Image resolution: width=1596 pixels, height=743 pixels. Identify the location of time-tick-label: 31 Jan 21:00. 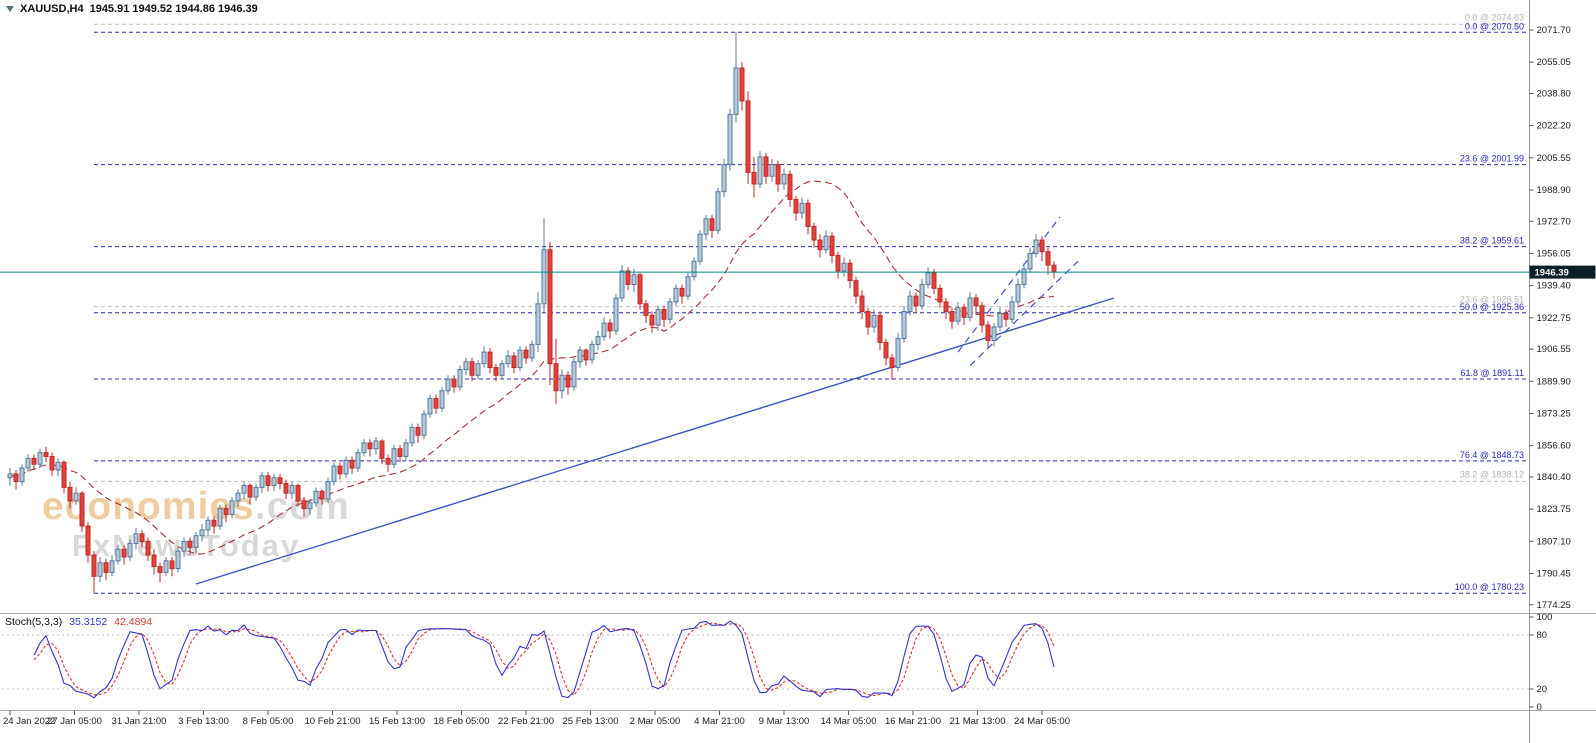
(139, 721).